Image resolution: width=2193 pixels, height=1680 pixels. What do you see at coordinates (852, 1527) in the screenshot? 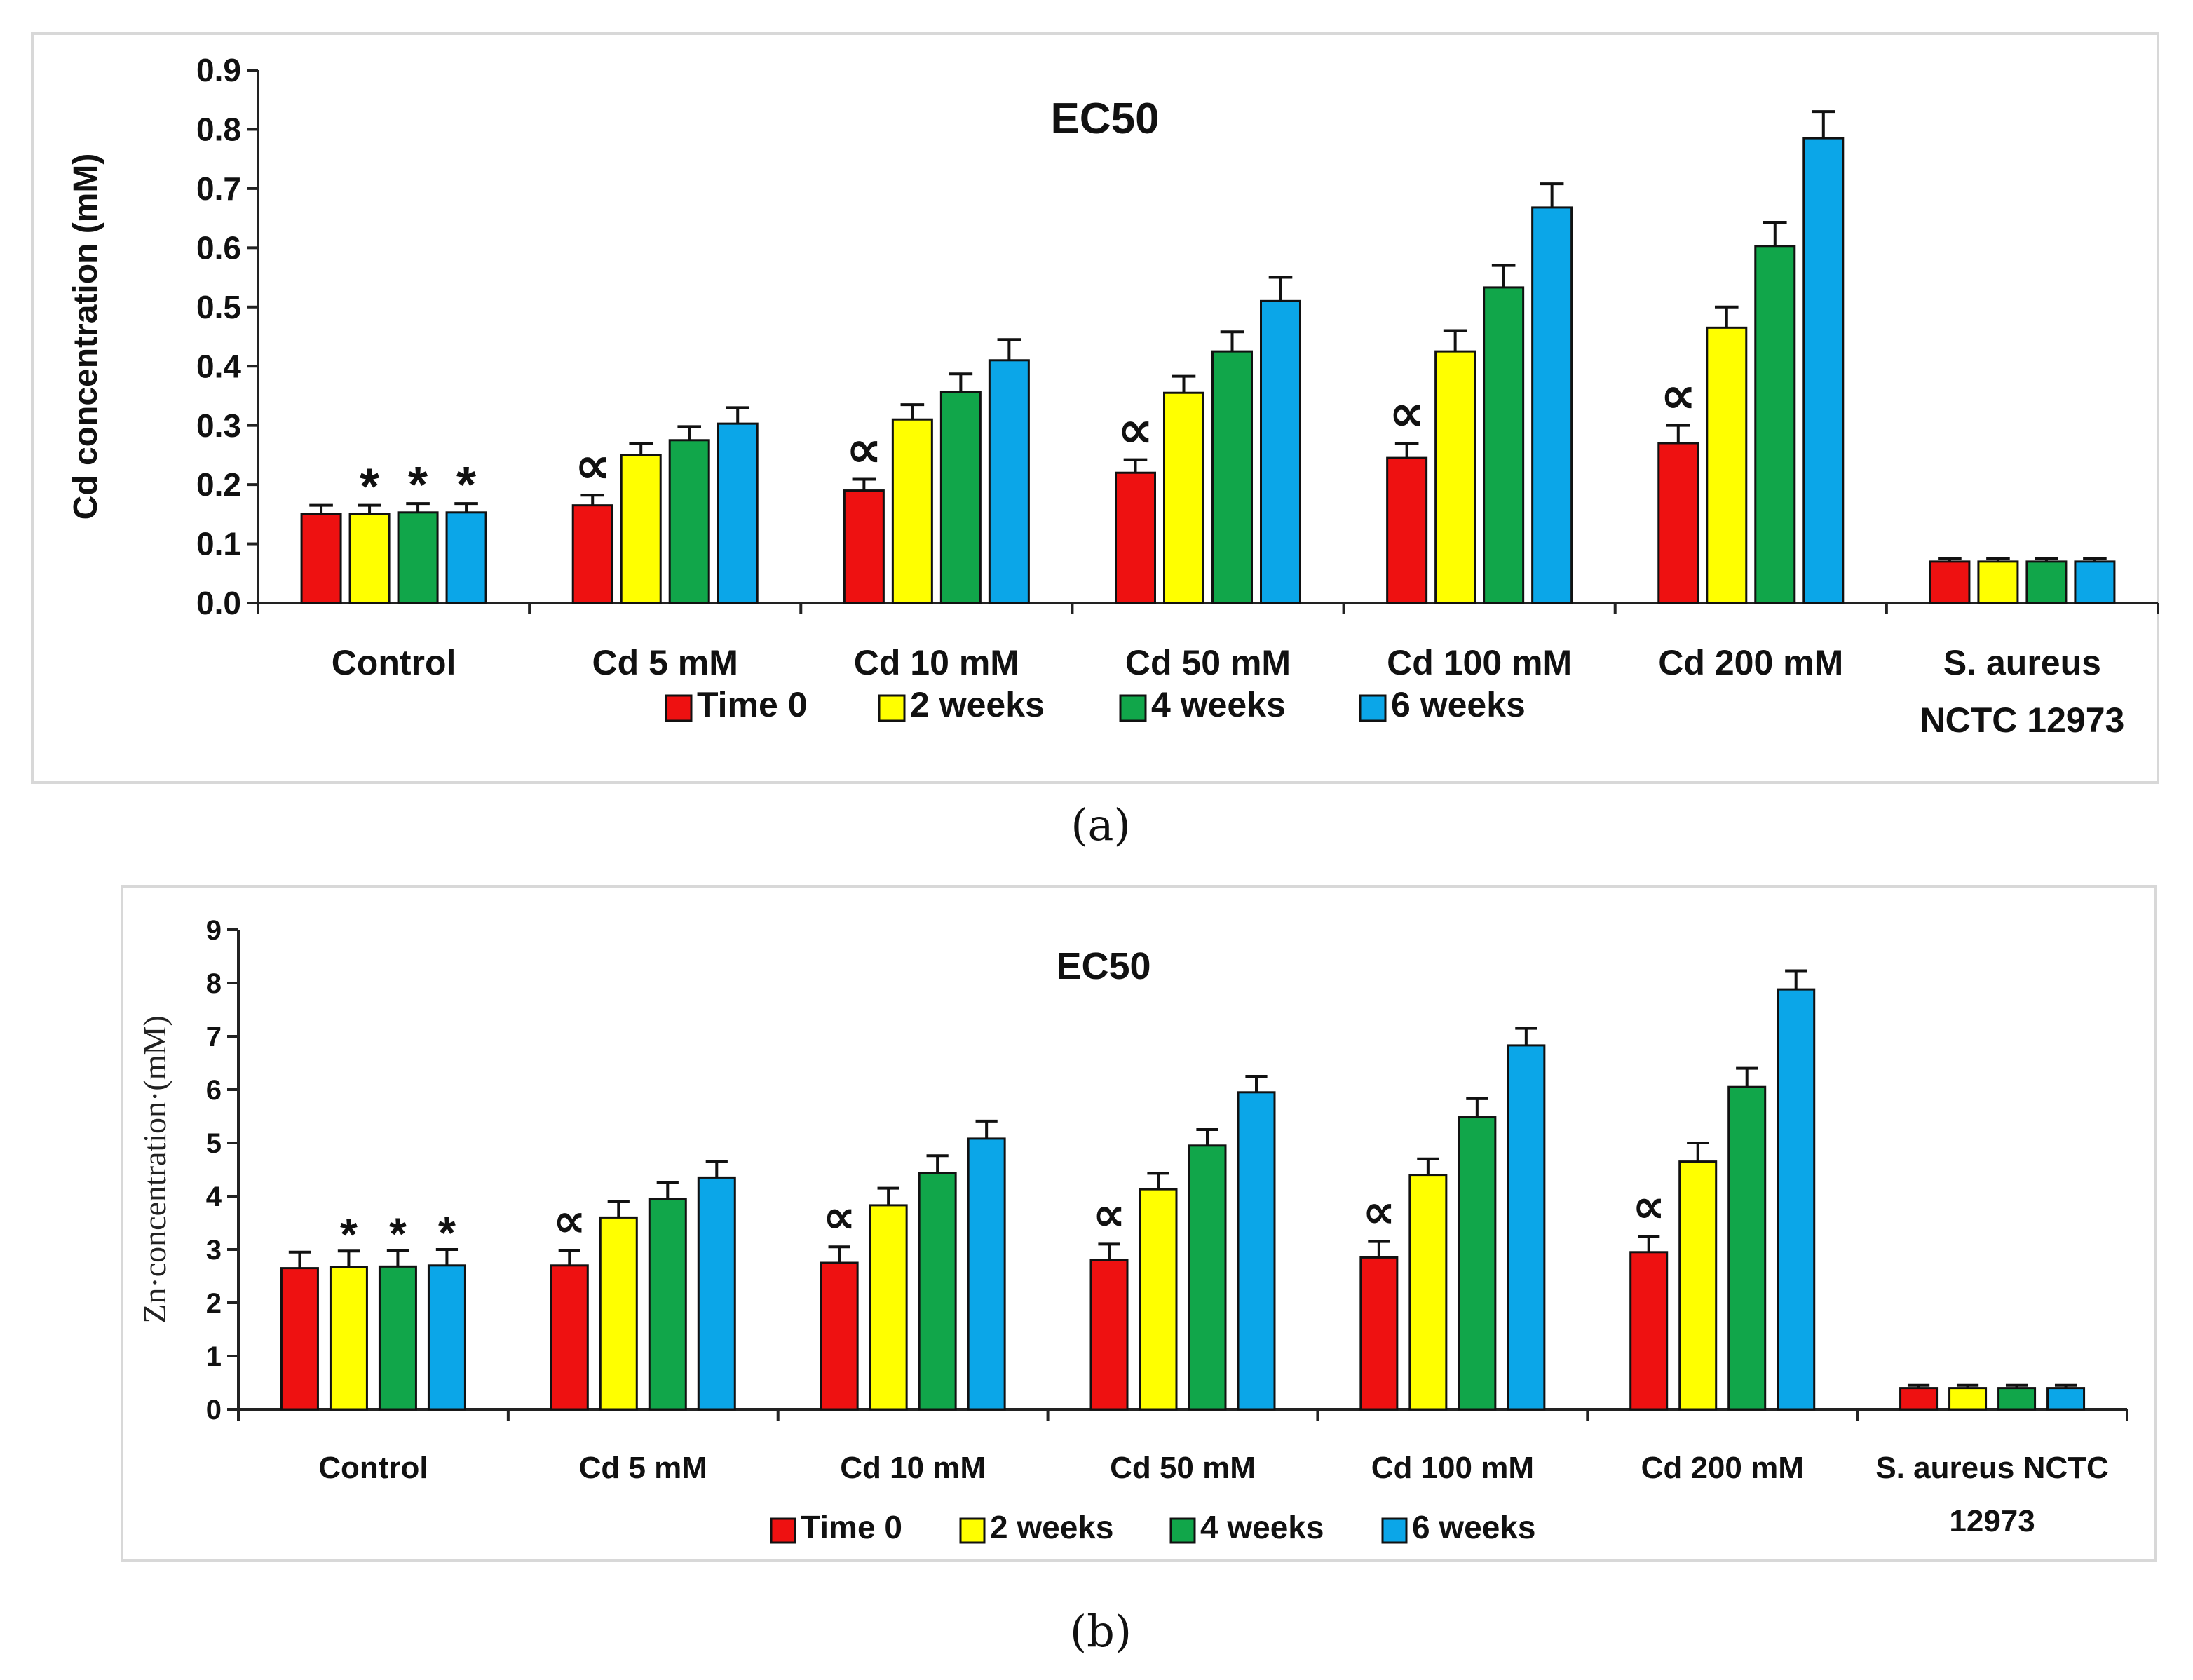
I see `b-legend-label: Time 0` at bounding box center [852, 1527].